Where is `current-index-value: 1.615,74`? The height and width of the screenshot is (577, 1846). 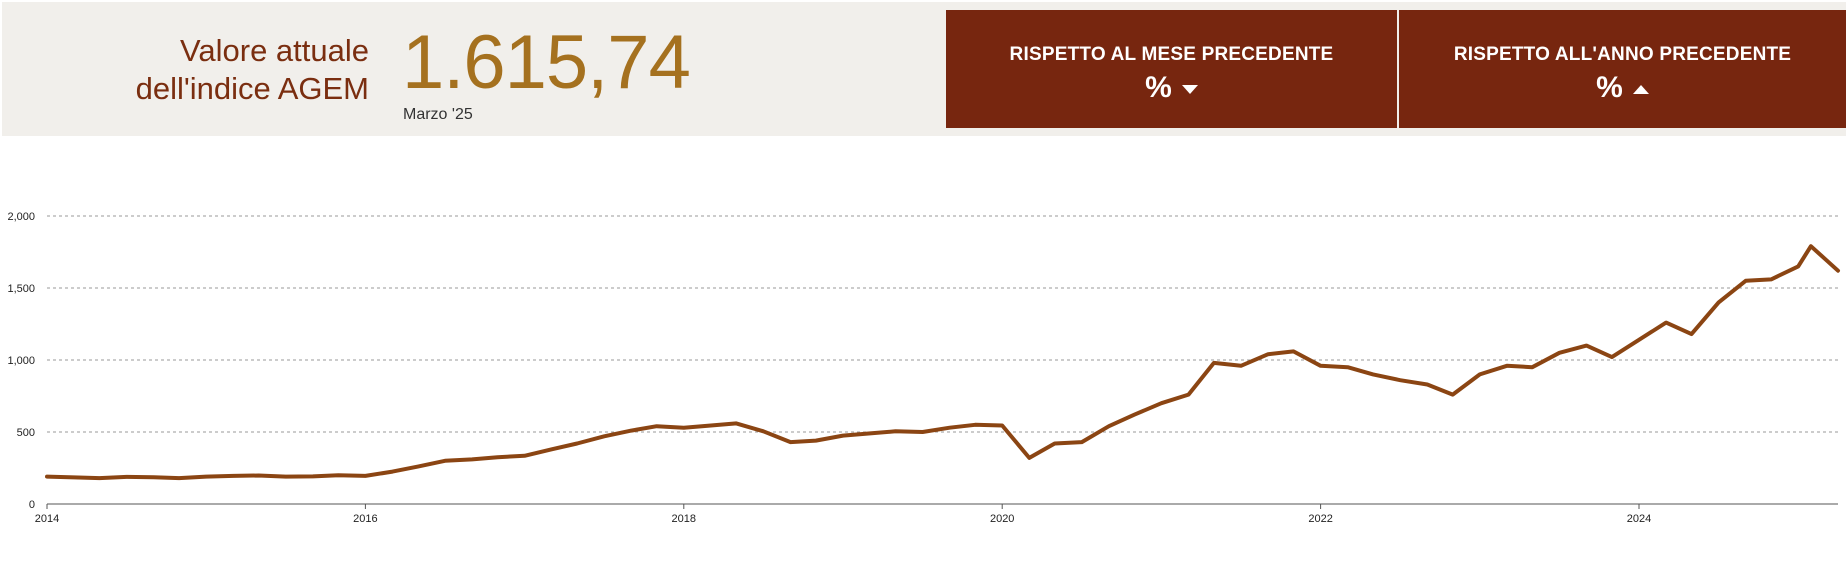 current-index-value: 1.615,74 is located at coordinates (546, 62).